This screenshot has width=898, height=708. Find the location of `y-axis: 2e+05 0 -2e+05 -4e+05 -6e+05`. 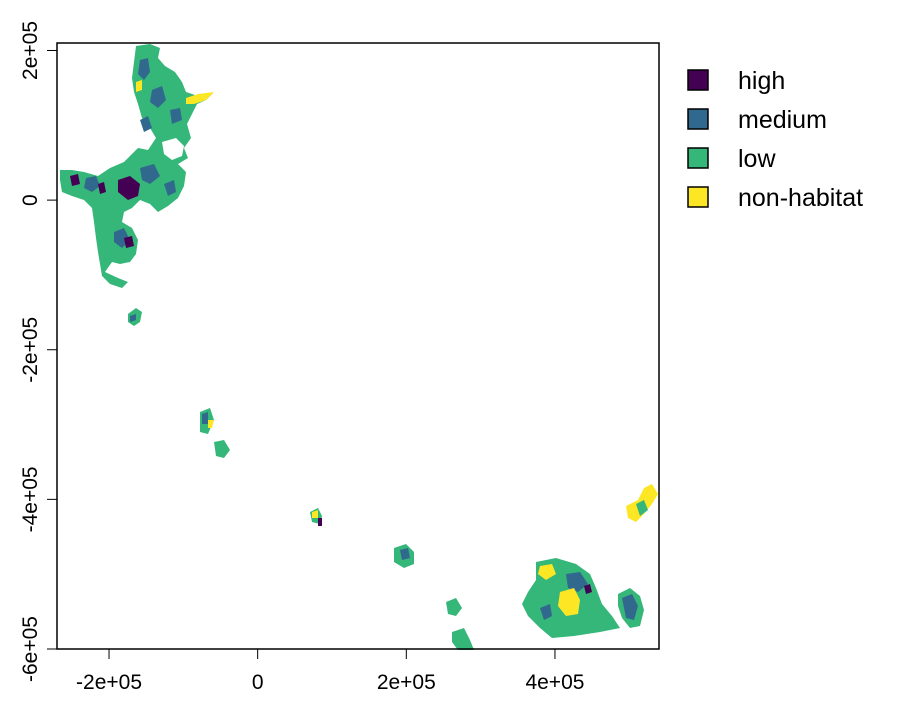

y-axis: 2e+05 0 -2e+05 -4e+05 -6e+05 is located at coordinates (38, 351).